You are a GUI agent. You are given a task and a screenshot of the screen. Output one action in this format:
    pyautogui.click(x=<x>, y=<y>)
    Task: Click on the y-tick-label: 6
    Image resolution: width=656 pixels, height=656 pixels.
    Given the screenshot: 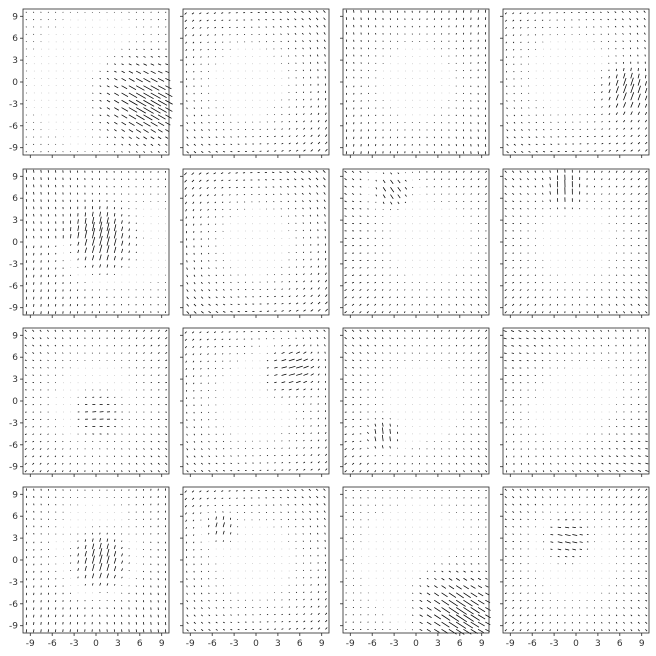 What is the action you would take?
    pyautogui.click(x=15, y=199)
    